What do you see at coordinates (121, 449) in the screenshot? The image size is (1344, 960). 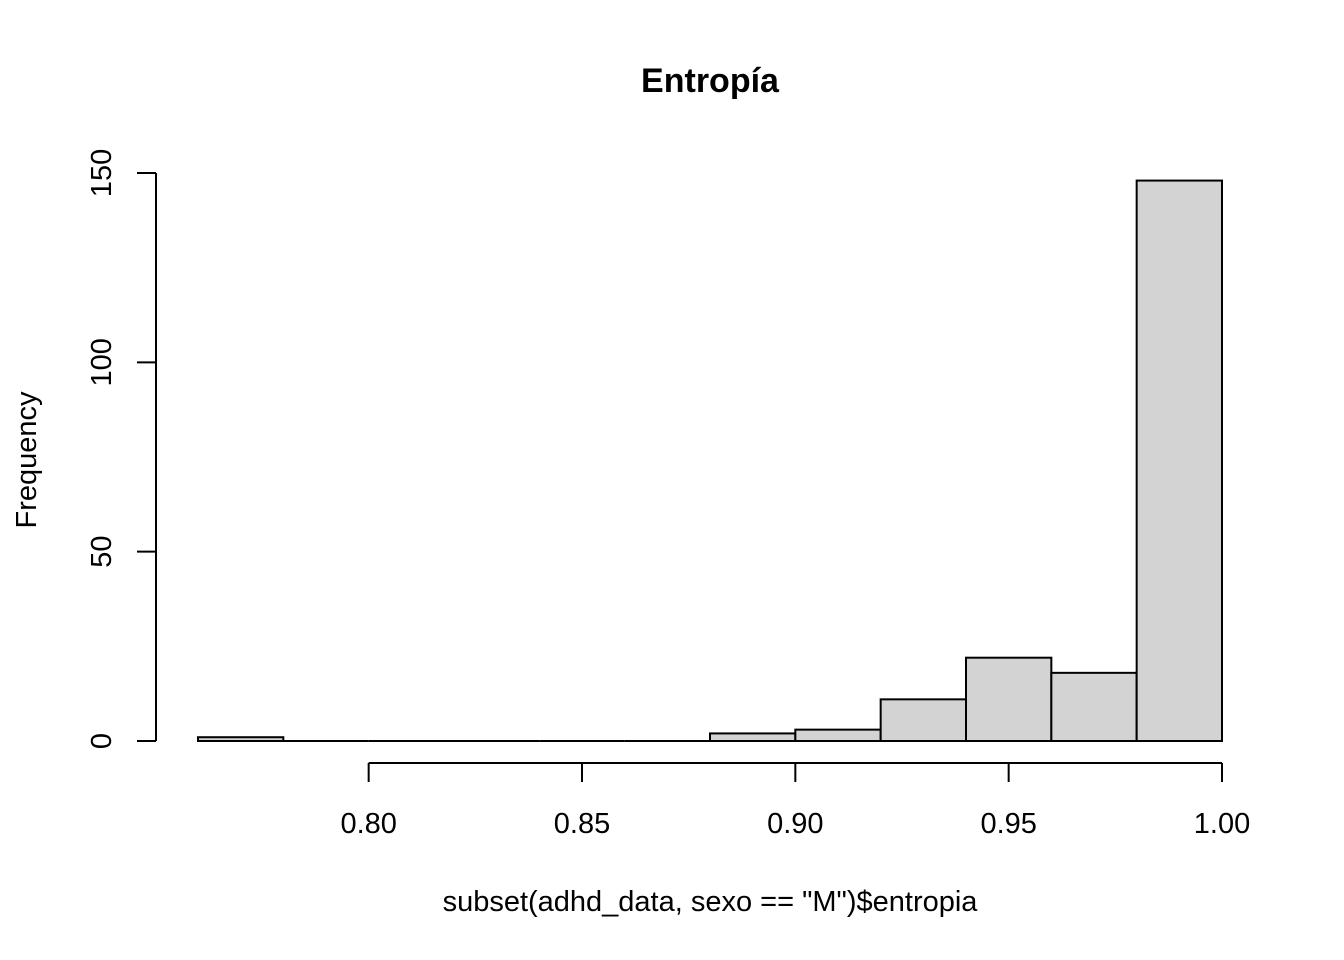 I see `y-axis: 0 50 100 150` at bounding box center [121, 449].